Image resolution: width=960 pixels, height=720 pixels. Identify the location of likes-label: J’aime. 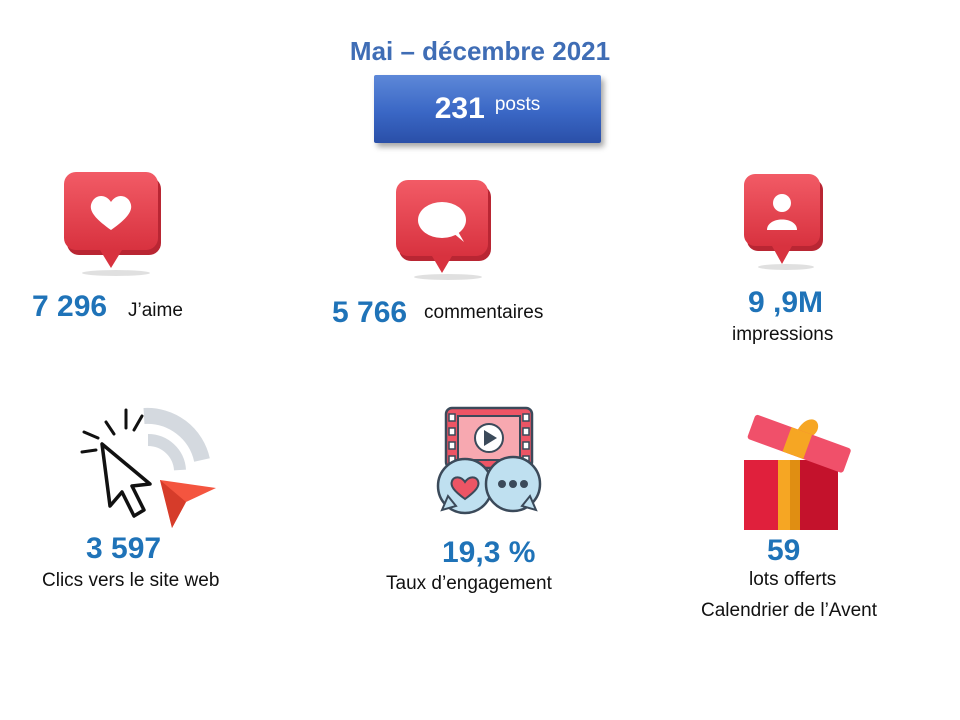
(155, 310).